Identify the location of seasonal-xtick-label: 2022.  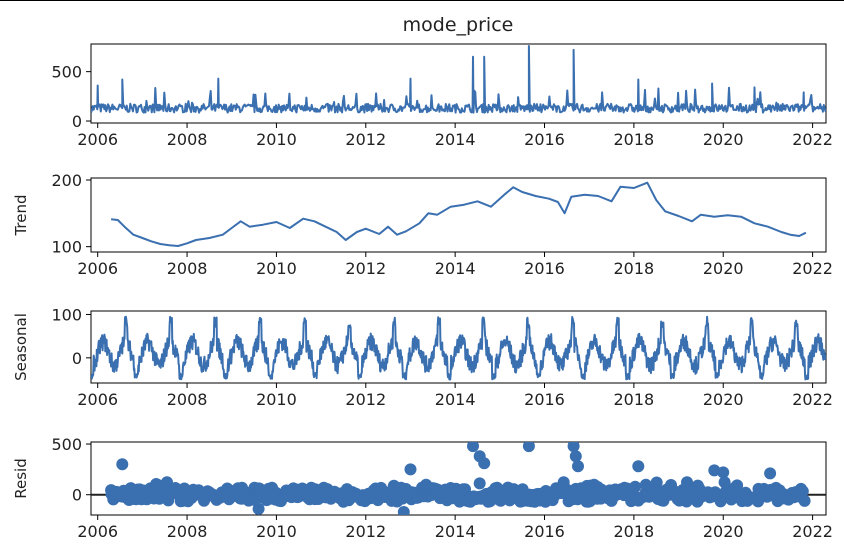
(812, 399).